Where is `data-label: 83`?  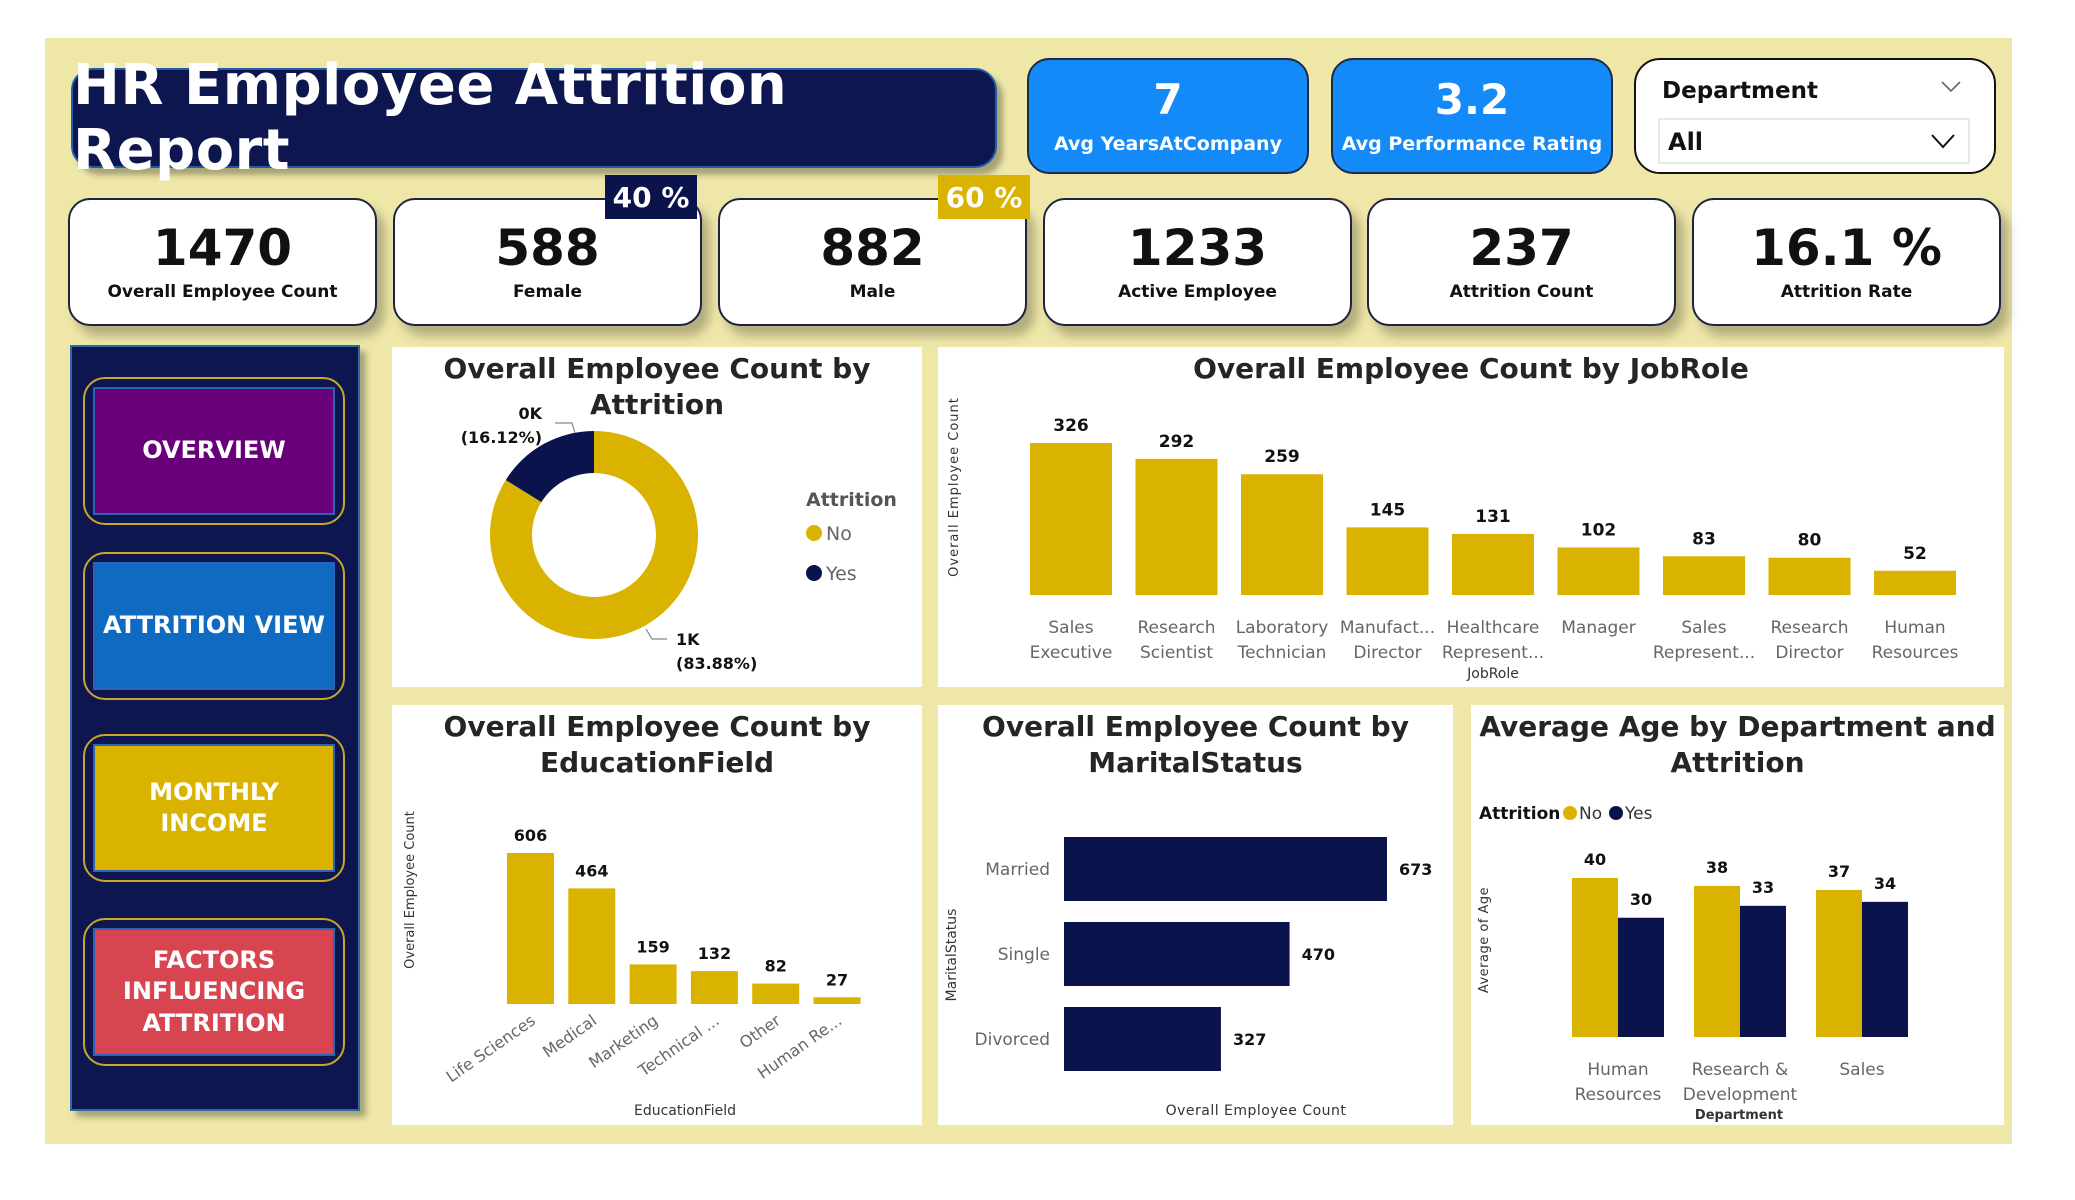 data-label: 83 is located at coordinates (1704, 539).